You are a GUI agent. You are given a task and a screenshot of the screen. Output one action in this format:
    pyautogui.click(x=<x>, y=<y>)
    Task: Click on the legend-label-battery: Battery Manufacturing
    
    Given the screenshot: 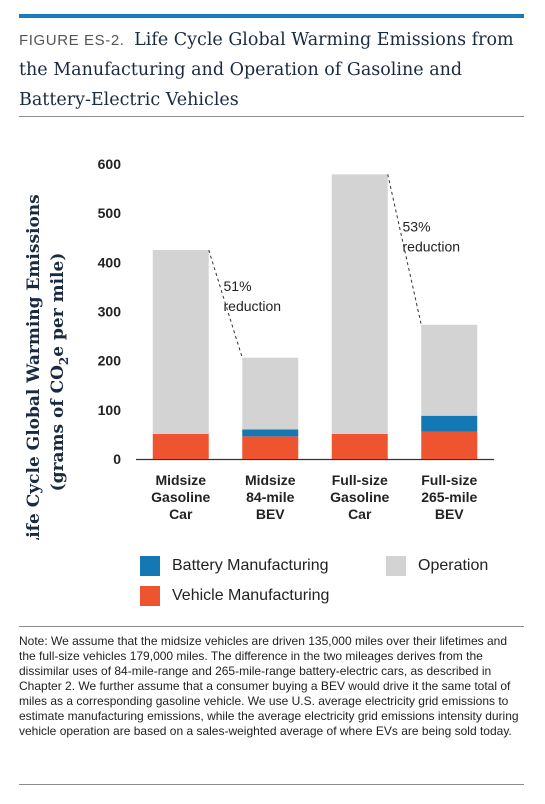 What is the action you would take?
    pyautogui.click(x=250, y=566)
    